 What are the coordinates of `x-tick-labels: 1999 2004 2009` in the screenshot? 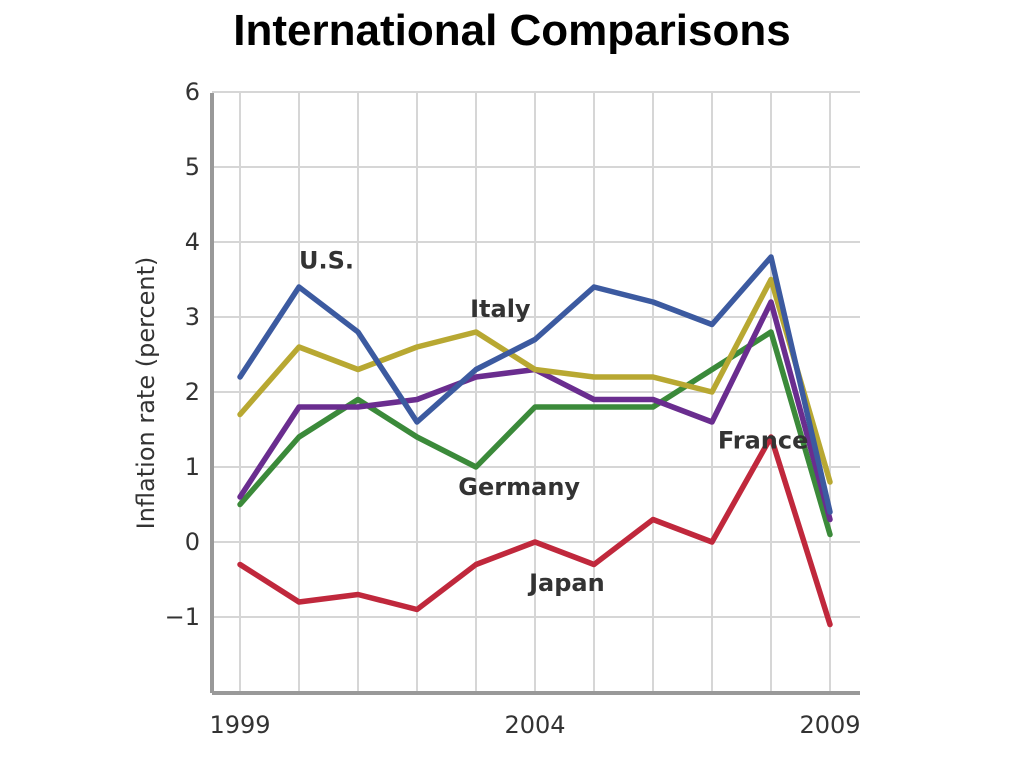 It's located at (534, 725).